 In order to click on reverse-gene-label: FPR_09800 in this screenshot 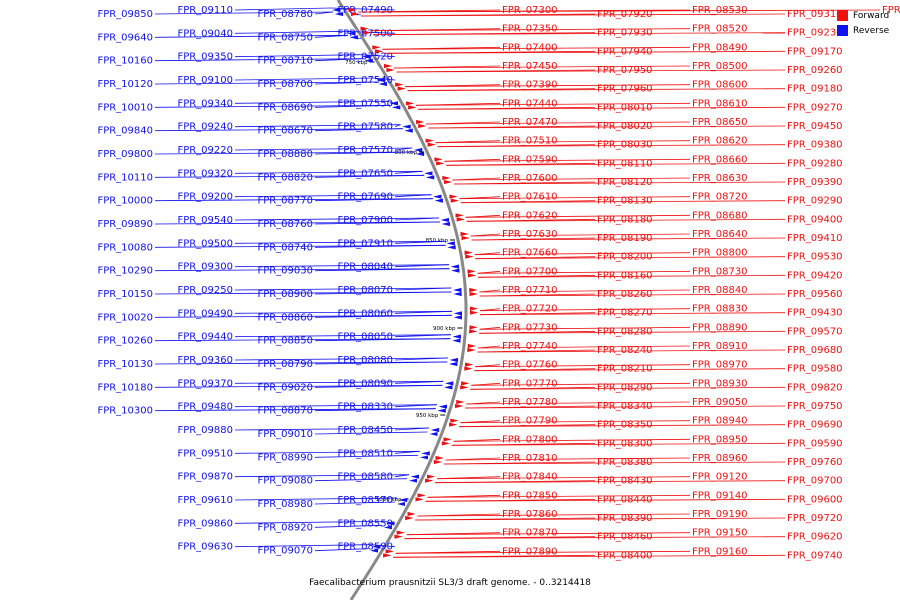, I will do `click(125, 154)`.